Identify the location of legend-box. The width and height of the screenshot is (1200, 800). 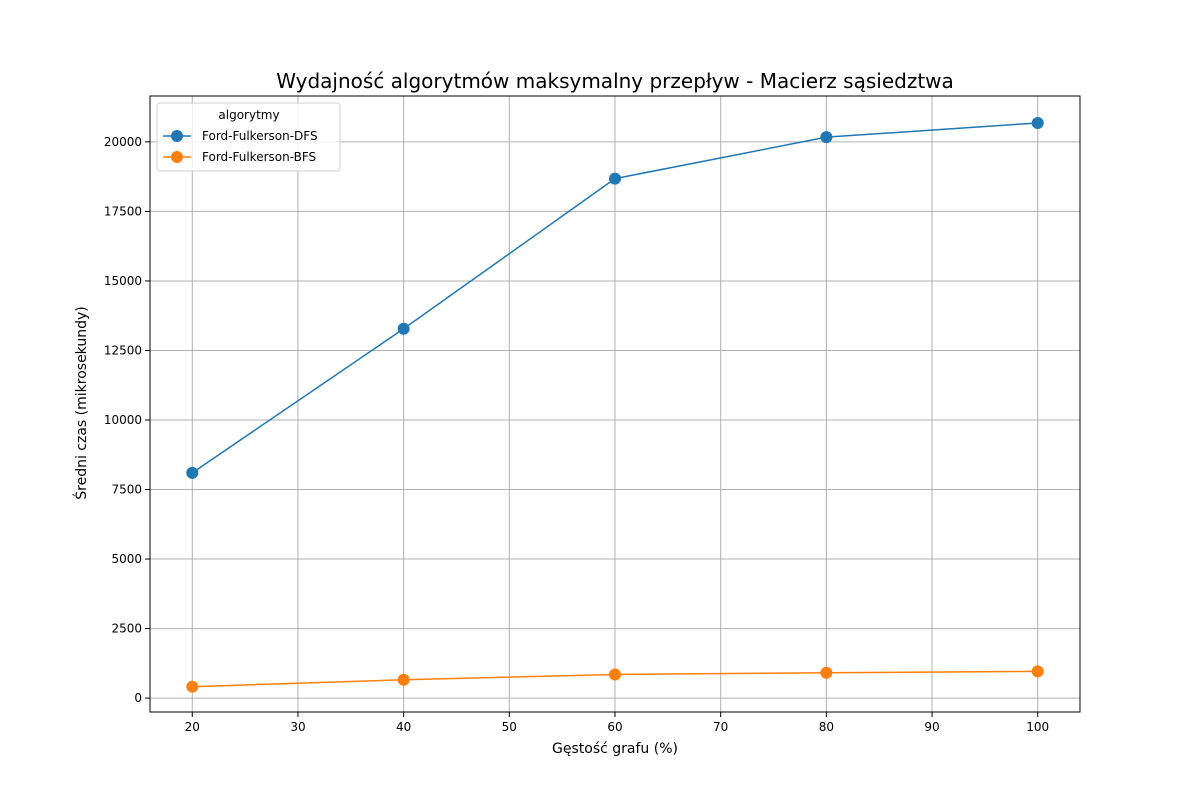
(248, 137).